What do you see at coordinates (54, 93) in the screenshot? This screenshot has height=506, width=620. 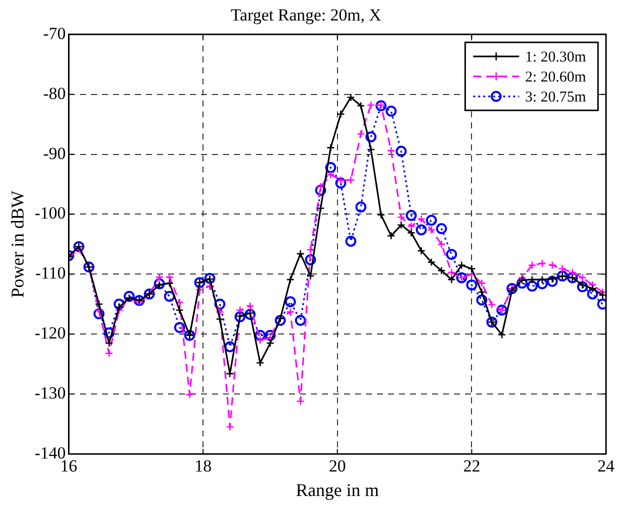 I see `y-tick-label: -80` at bounding box center [54, 93].